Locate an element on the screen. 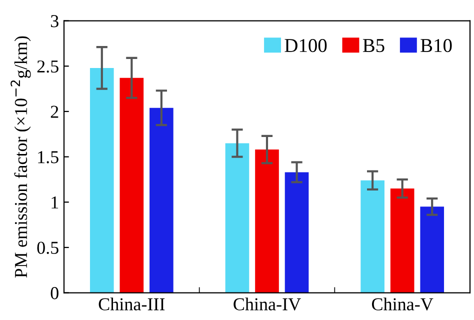  x-tick-label: China-IV is located at coordinates (267, 304).